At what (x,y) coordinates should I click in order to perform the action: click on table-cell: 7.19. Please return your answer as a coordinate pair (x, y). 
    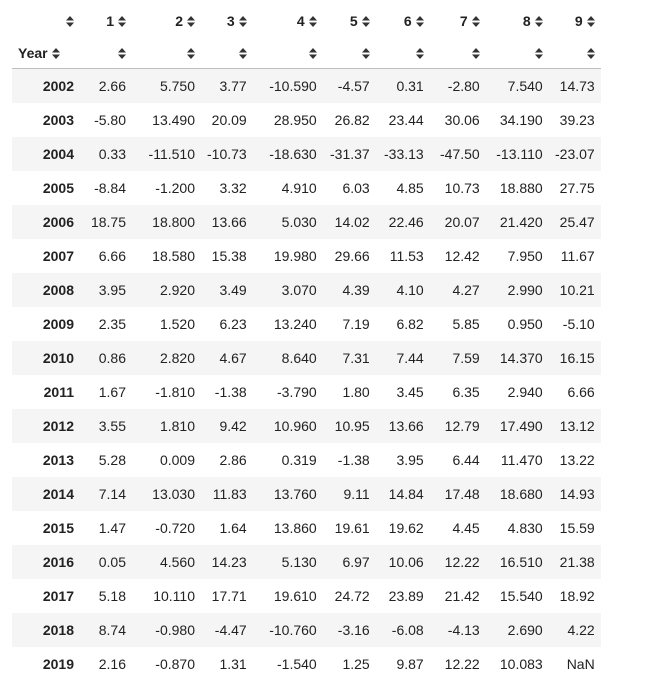
    Looking at the image, I should click on (356, 324).